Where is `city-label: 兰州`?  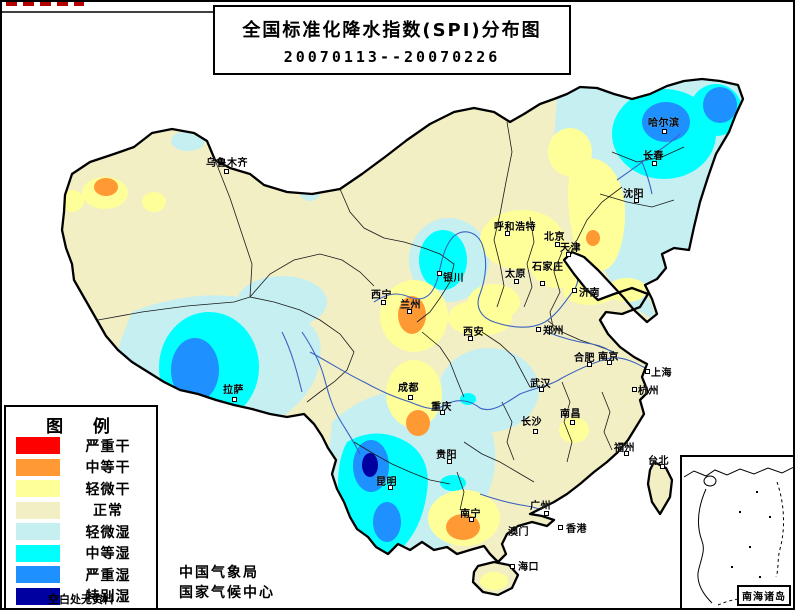
city-label: 兰州 is located at coordinates (410, 305).